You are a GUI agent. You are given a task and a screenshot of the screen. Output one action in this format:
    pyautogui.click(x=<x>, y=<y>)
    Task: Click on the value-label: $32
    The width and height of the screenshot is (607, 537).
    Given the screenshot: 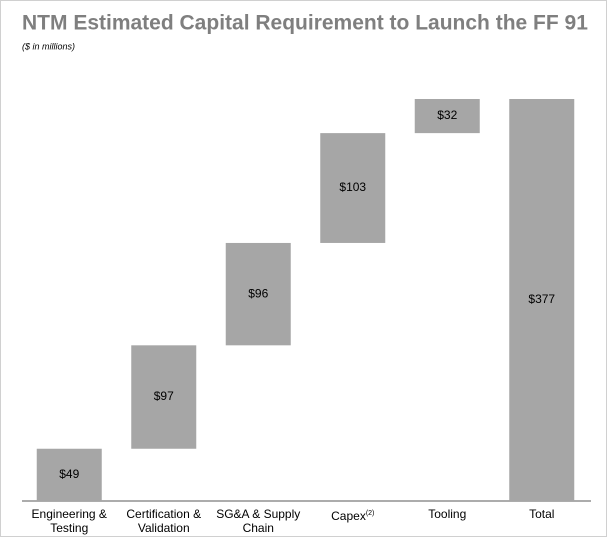 What is the action you would take?
    pyautogui.click(x=447, y=115)
    